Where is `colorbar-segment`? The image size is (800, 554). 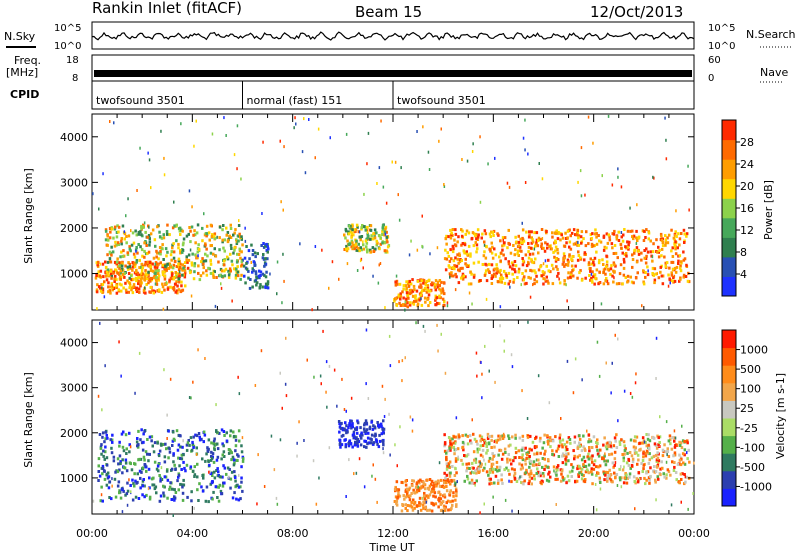
colorbar-segment is located at coordinates (729, 266).